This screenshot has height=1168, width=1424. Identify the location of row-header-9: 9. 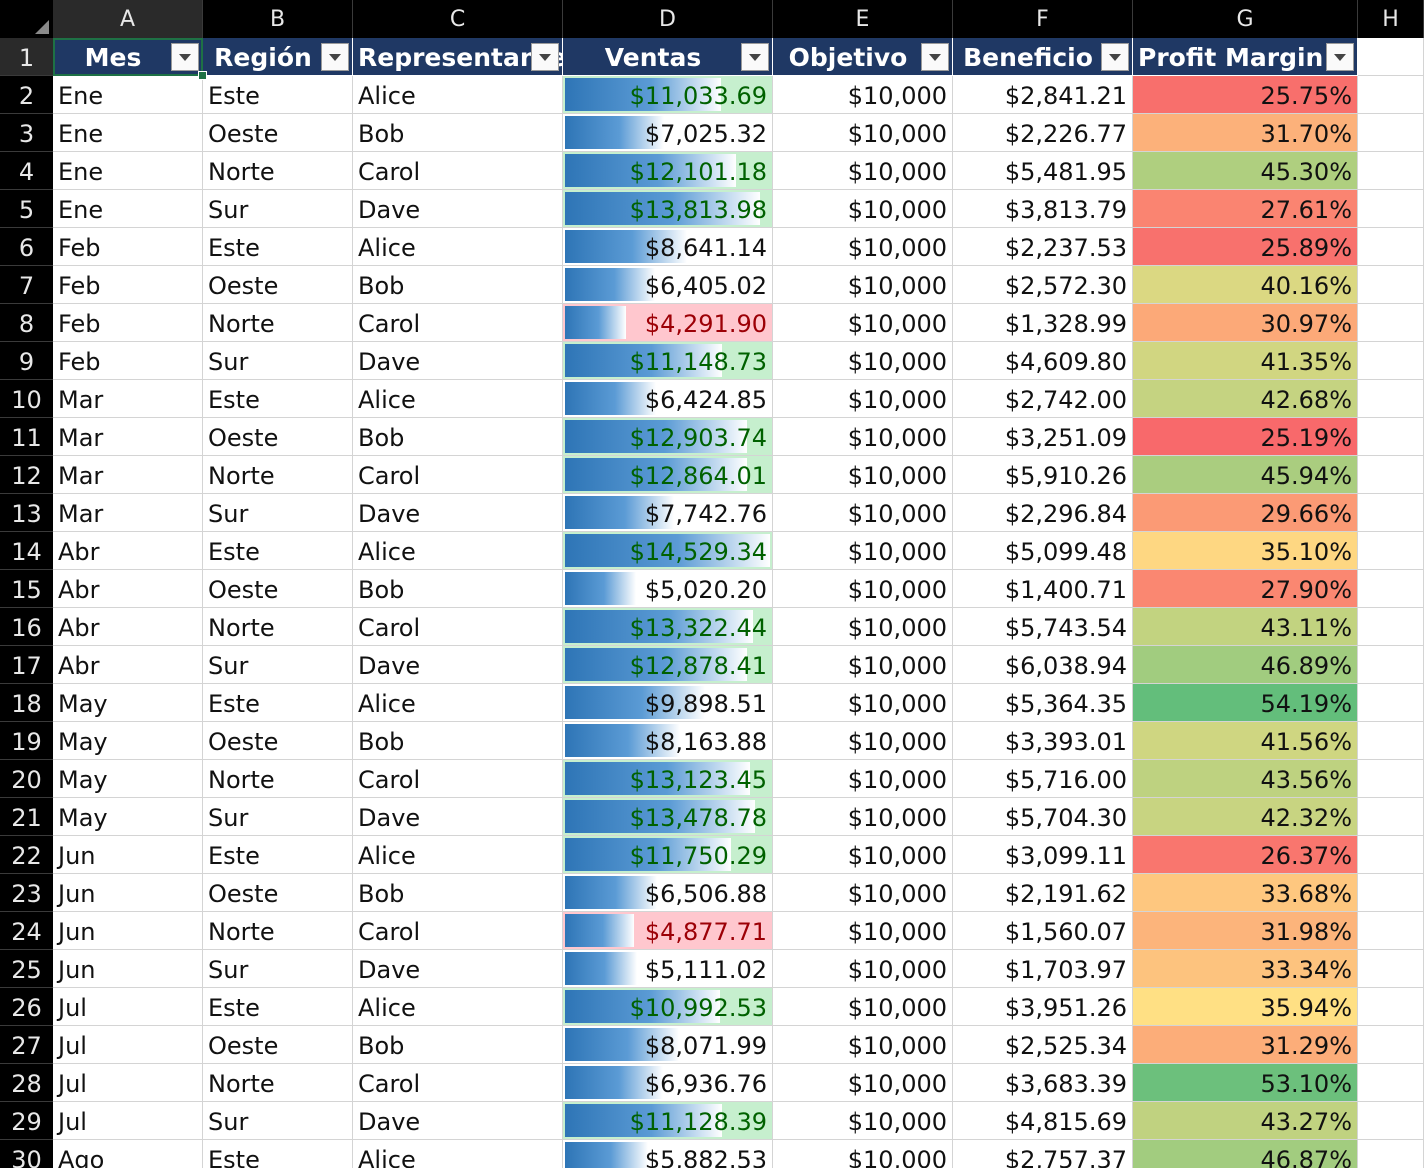
(26, 361).